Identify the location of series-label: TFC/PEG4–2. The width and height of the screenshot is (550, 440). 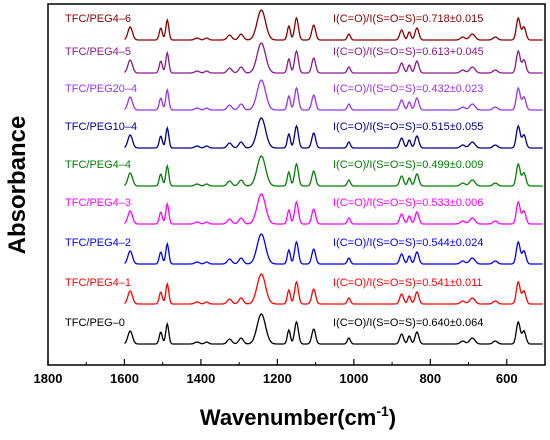
(98, 243).